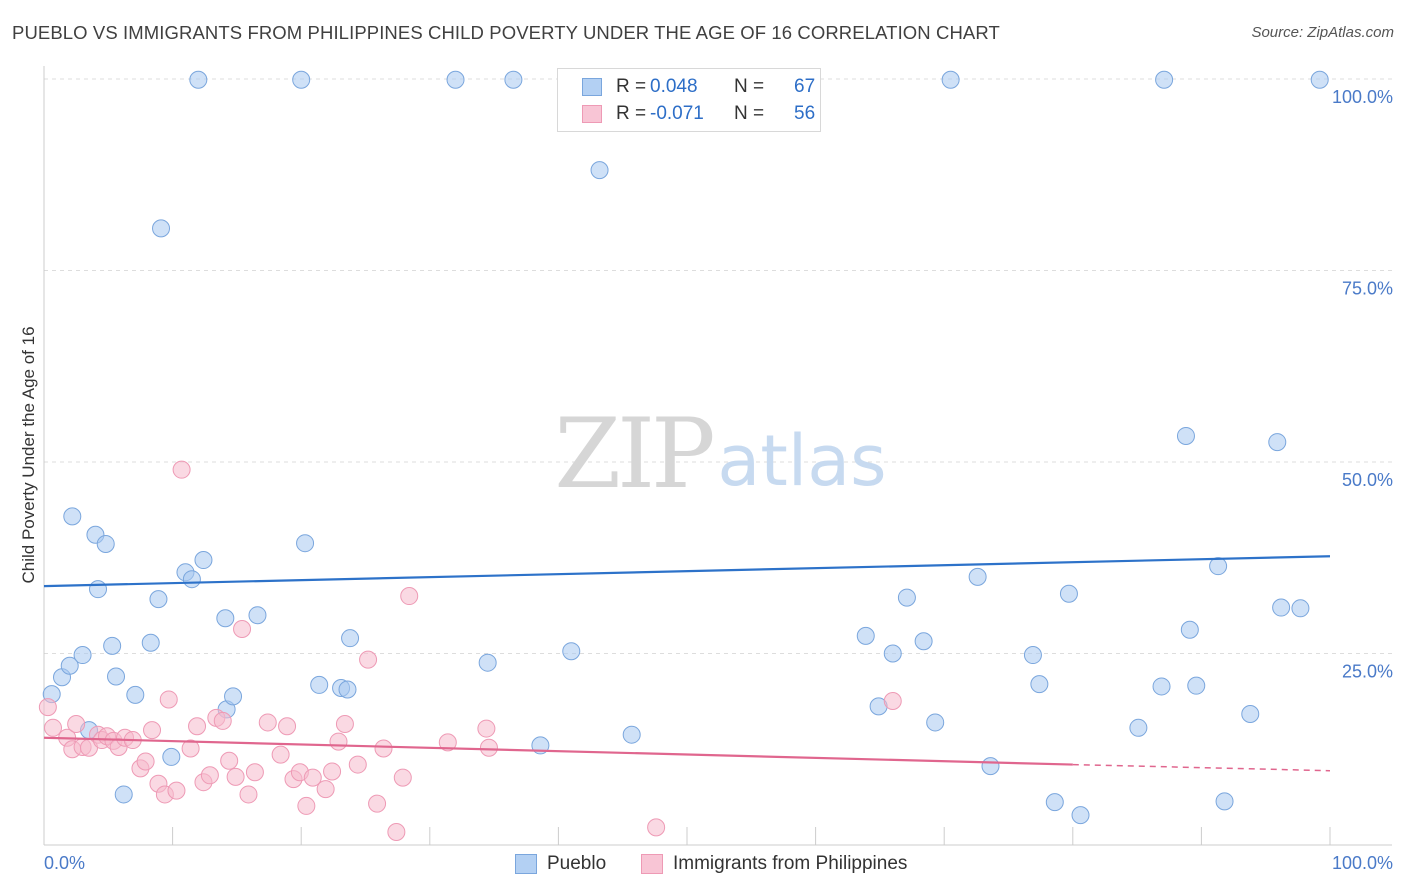 Image resolution: width=1406 pixels, height=892 pixels. I want to click on x-tick-label-min: 0.0%, so click(64, 863).